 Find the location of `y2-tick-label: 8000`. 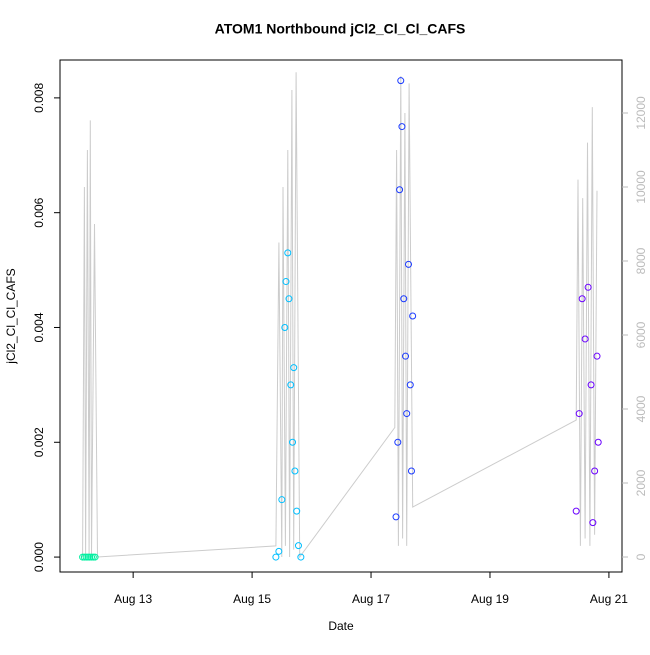

y2-tick-label: 8000 is located at coordinates (641, 260).